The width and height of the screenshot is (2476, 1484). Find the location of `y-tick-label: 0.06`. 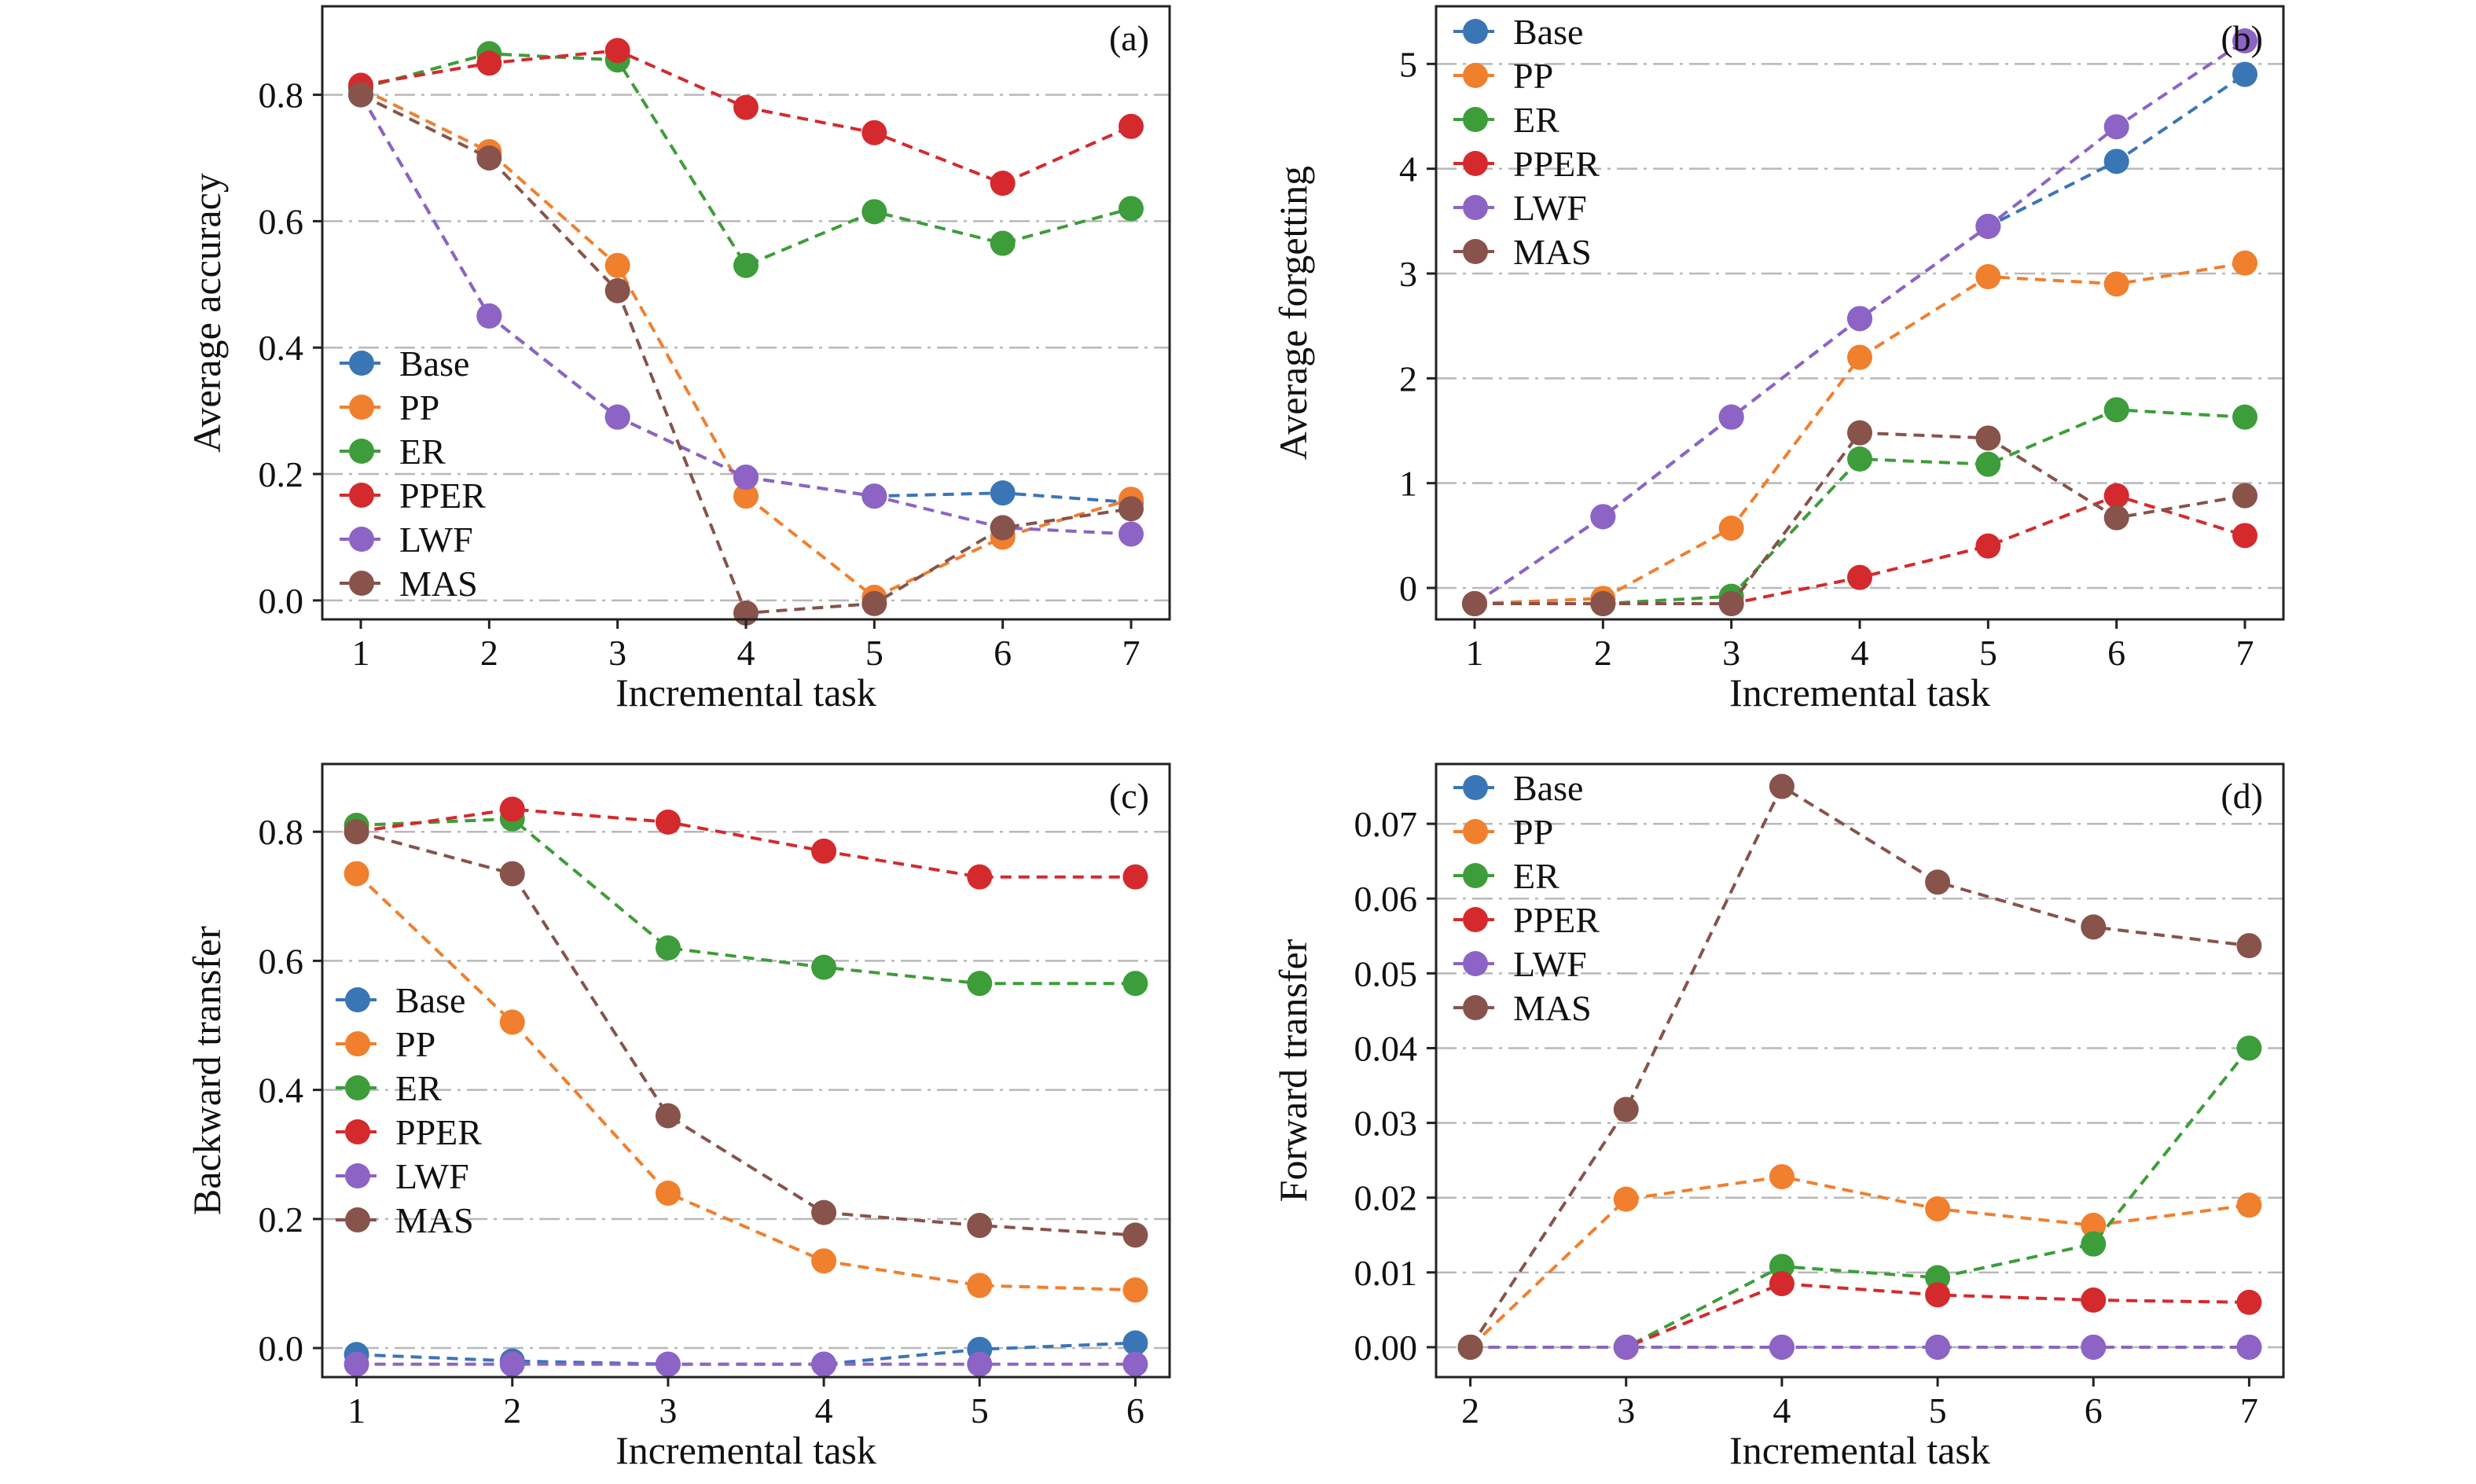

y-tick-label: 0.06 is located at coordinates (1386, 899).